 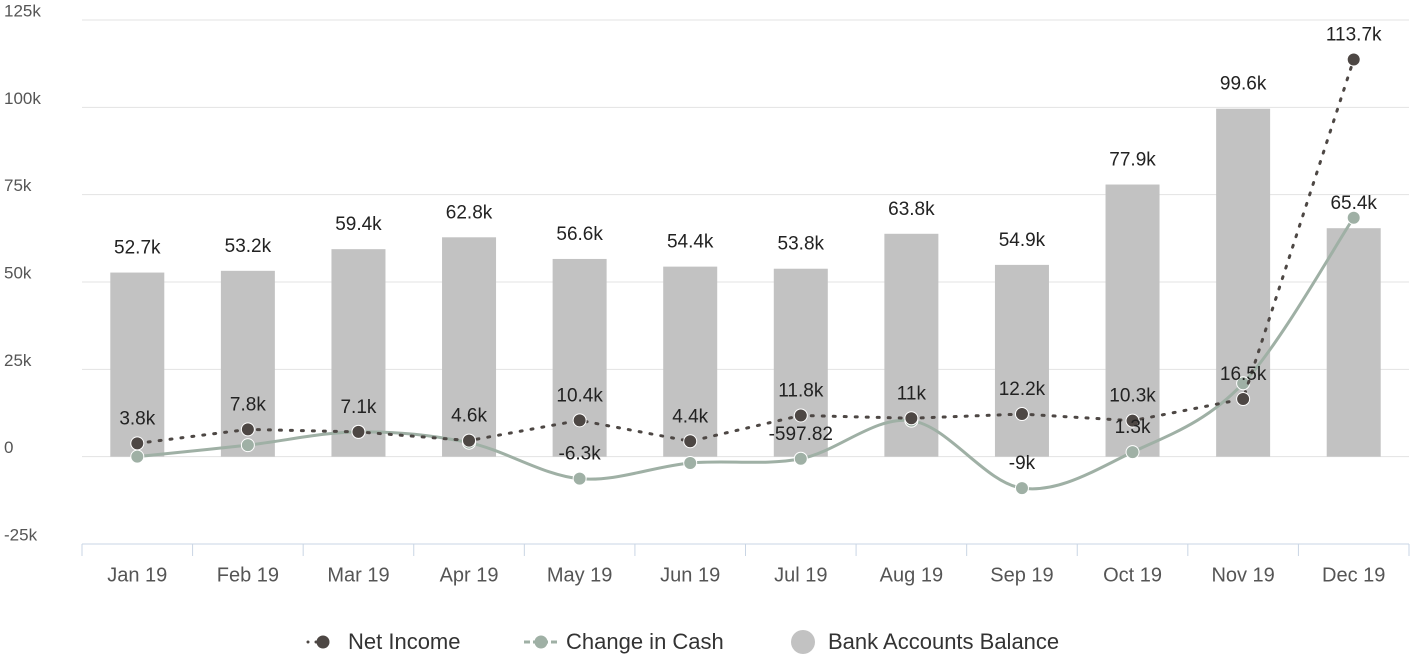 I want to click on x-tick-label: Aug 19, so click(x=911, y=575).